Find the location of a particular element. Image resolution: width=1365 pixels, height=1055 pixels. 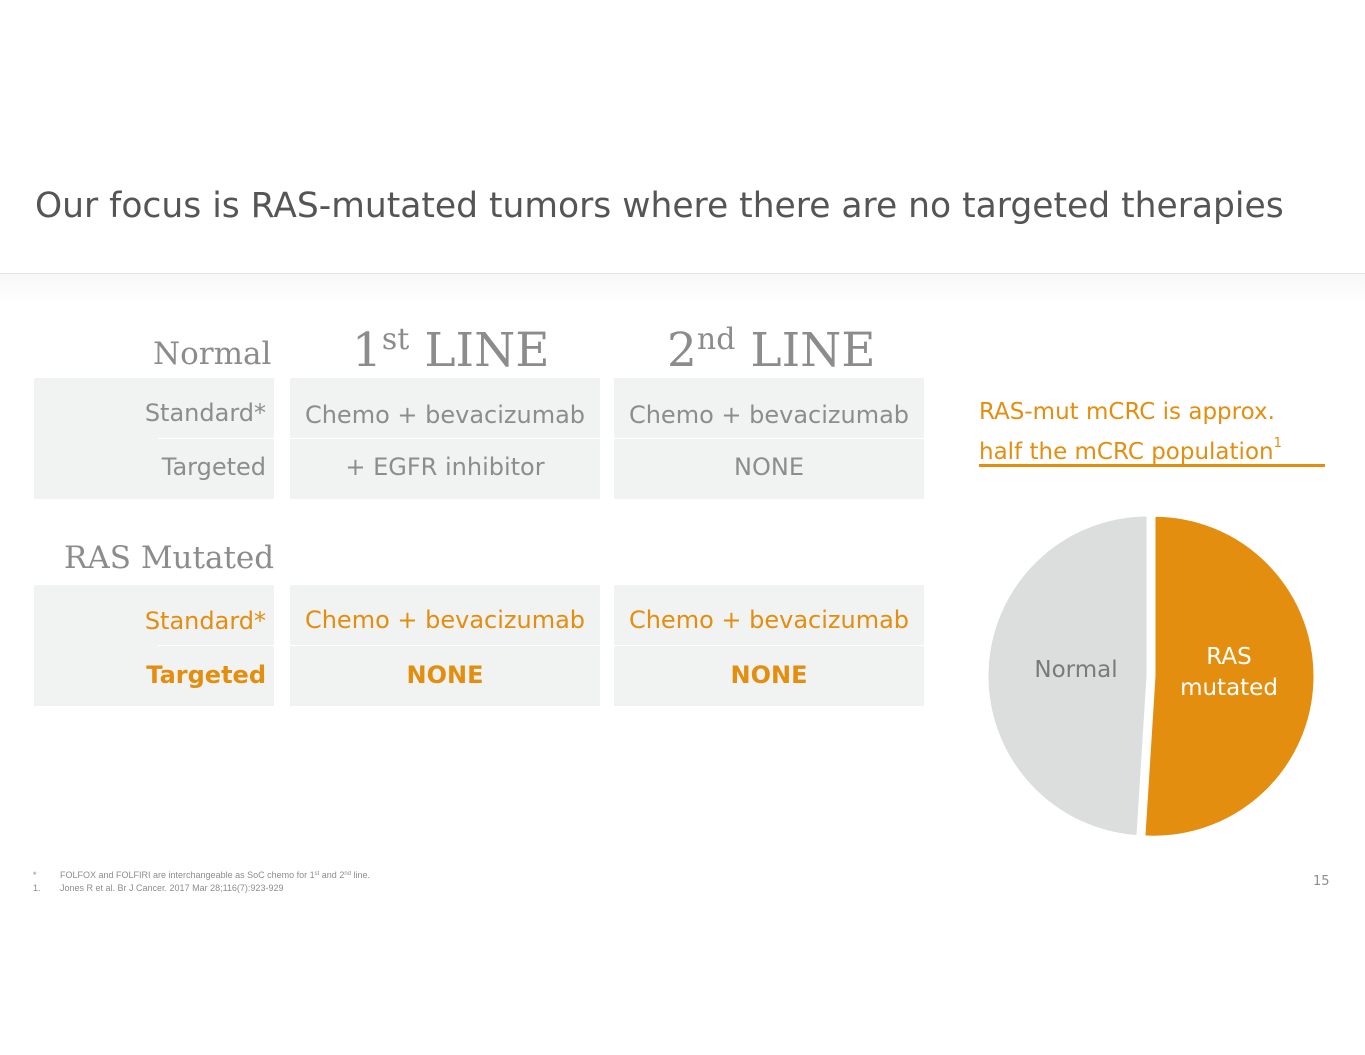

footnote-1-text-b: and 2 is located at coordinates (332, 875).